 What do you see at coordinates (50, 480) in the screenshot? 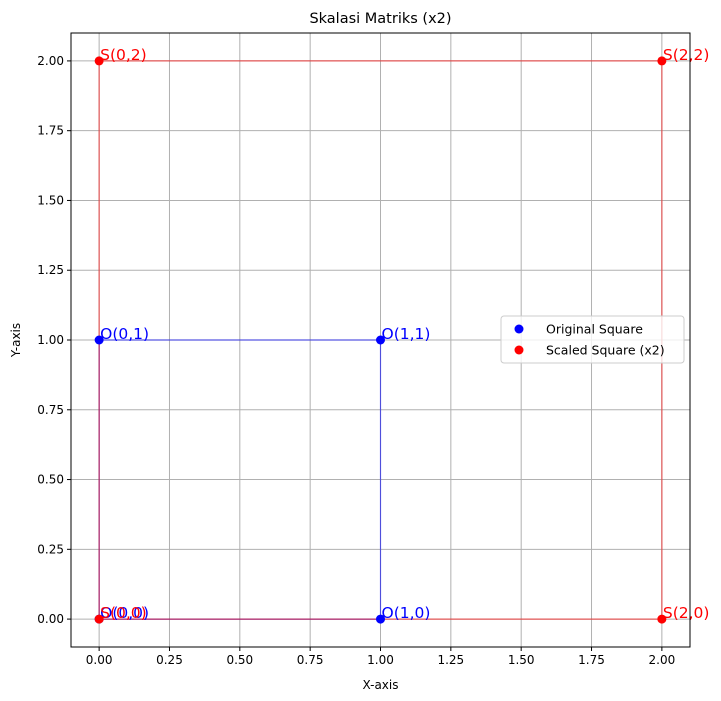
I see `y-tick-label: 0.50` at bounding box center [50, 480].